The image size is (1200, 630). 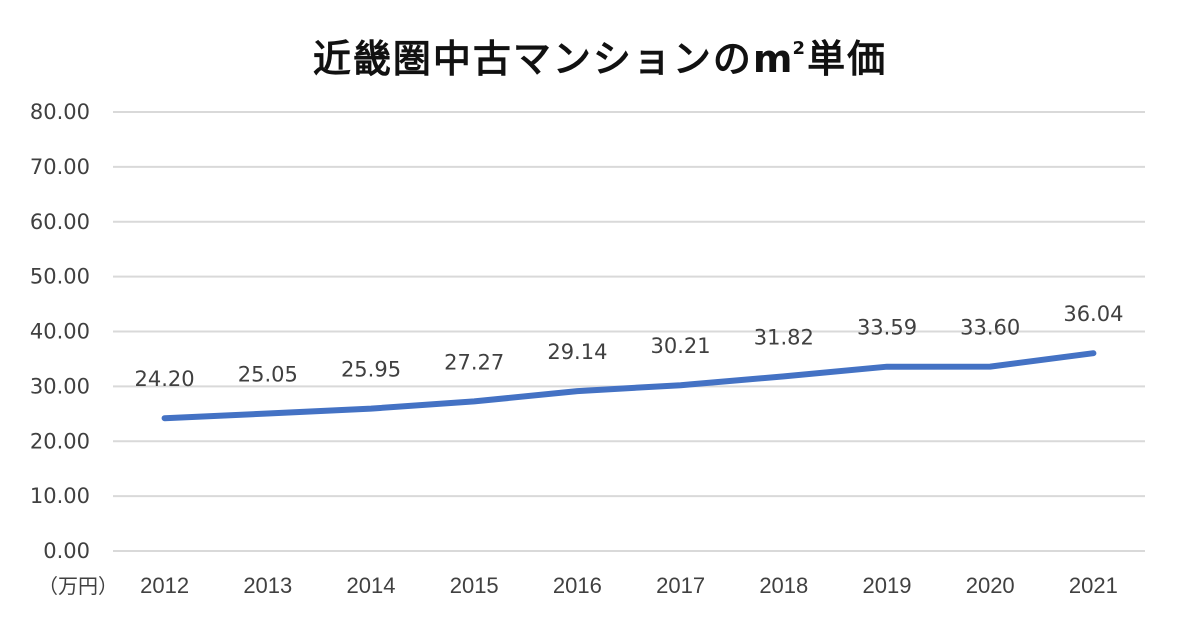 What do you see at coordinates (371, 370) in the screenshot?
I see `data-label: 25.95` at bounding box center [371, 370].